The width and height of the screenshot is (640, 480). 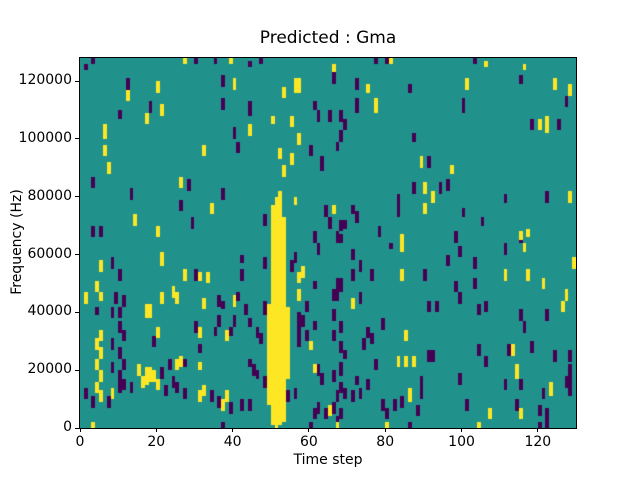 What do you see at coordinates (328, 38) in the screenshot?
I see `chart-title: Predicted : Gma` at bounding box center [328, 38].